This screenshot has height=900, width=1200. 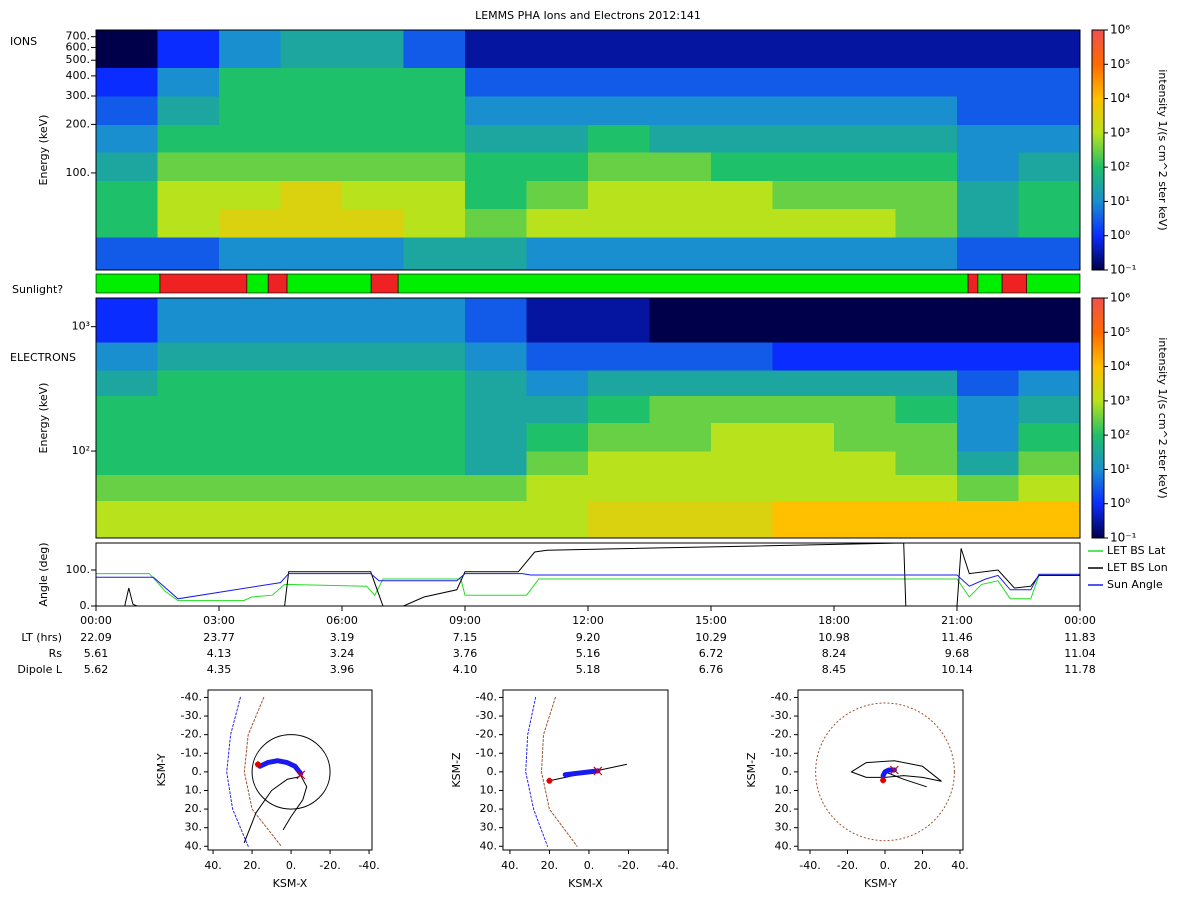 What do you see at coordinates (23, 41) in the screenshot?
I see `panel-label: IONS` at bounding box center [23, 41].